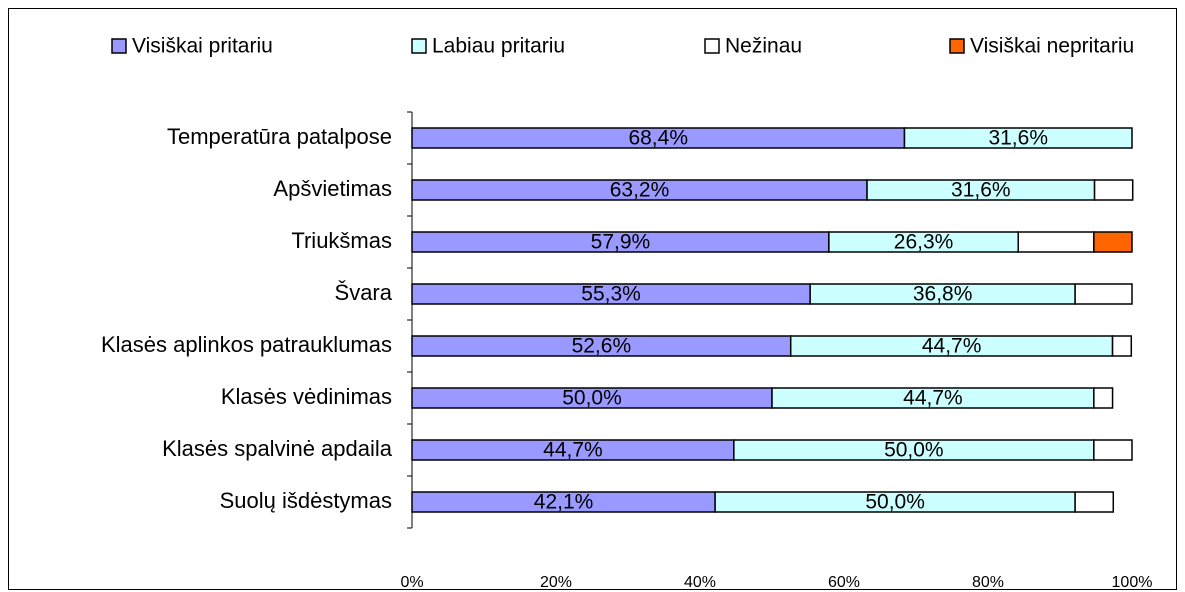  I want to click on legend-label: Visiškai pritariu, so click(202, 46).